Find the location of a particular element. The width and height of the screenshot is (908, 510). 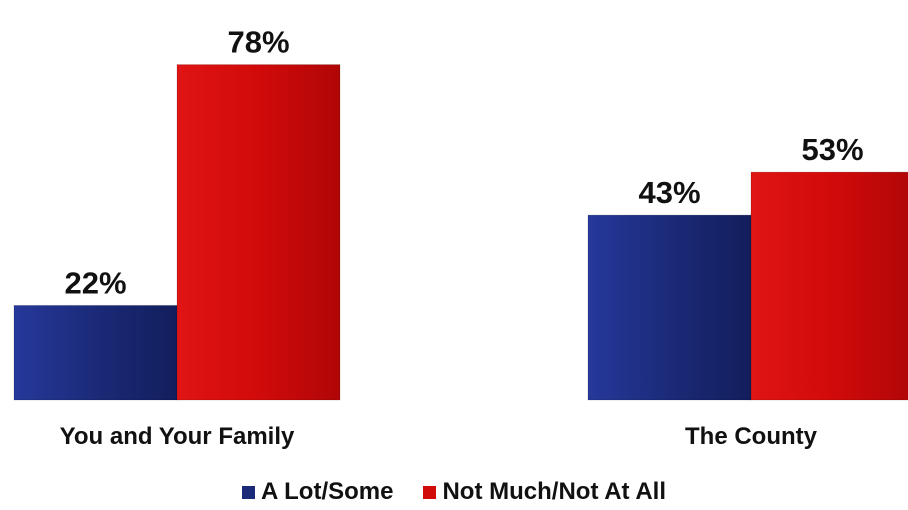

category-labels-layer: You and Your Family The County is located at coordinates (439, 436).